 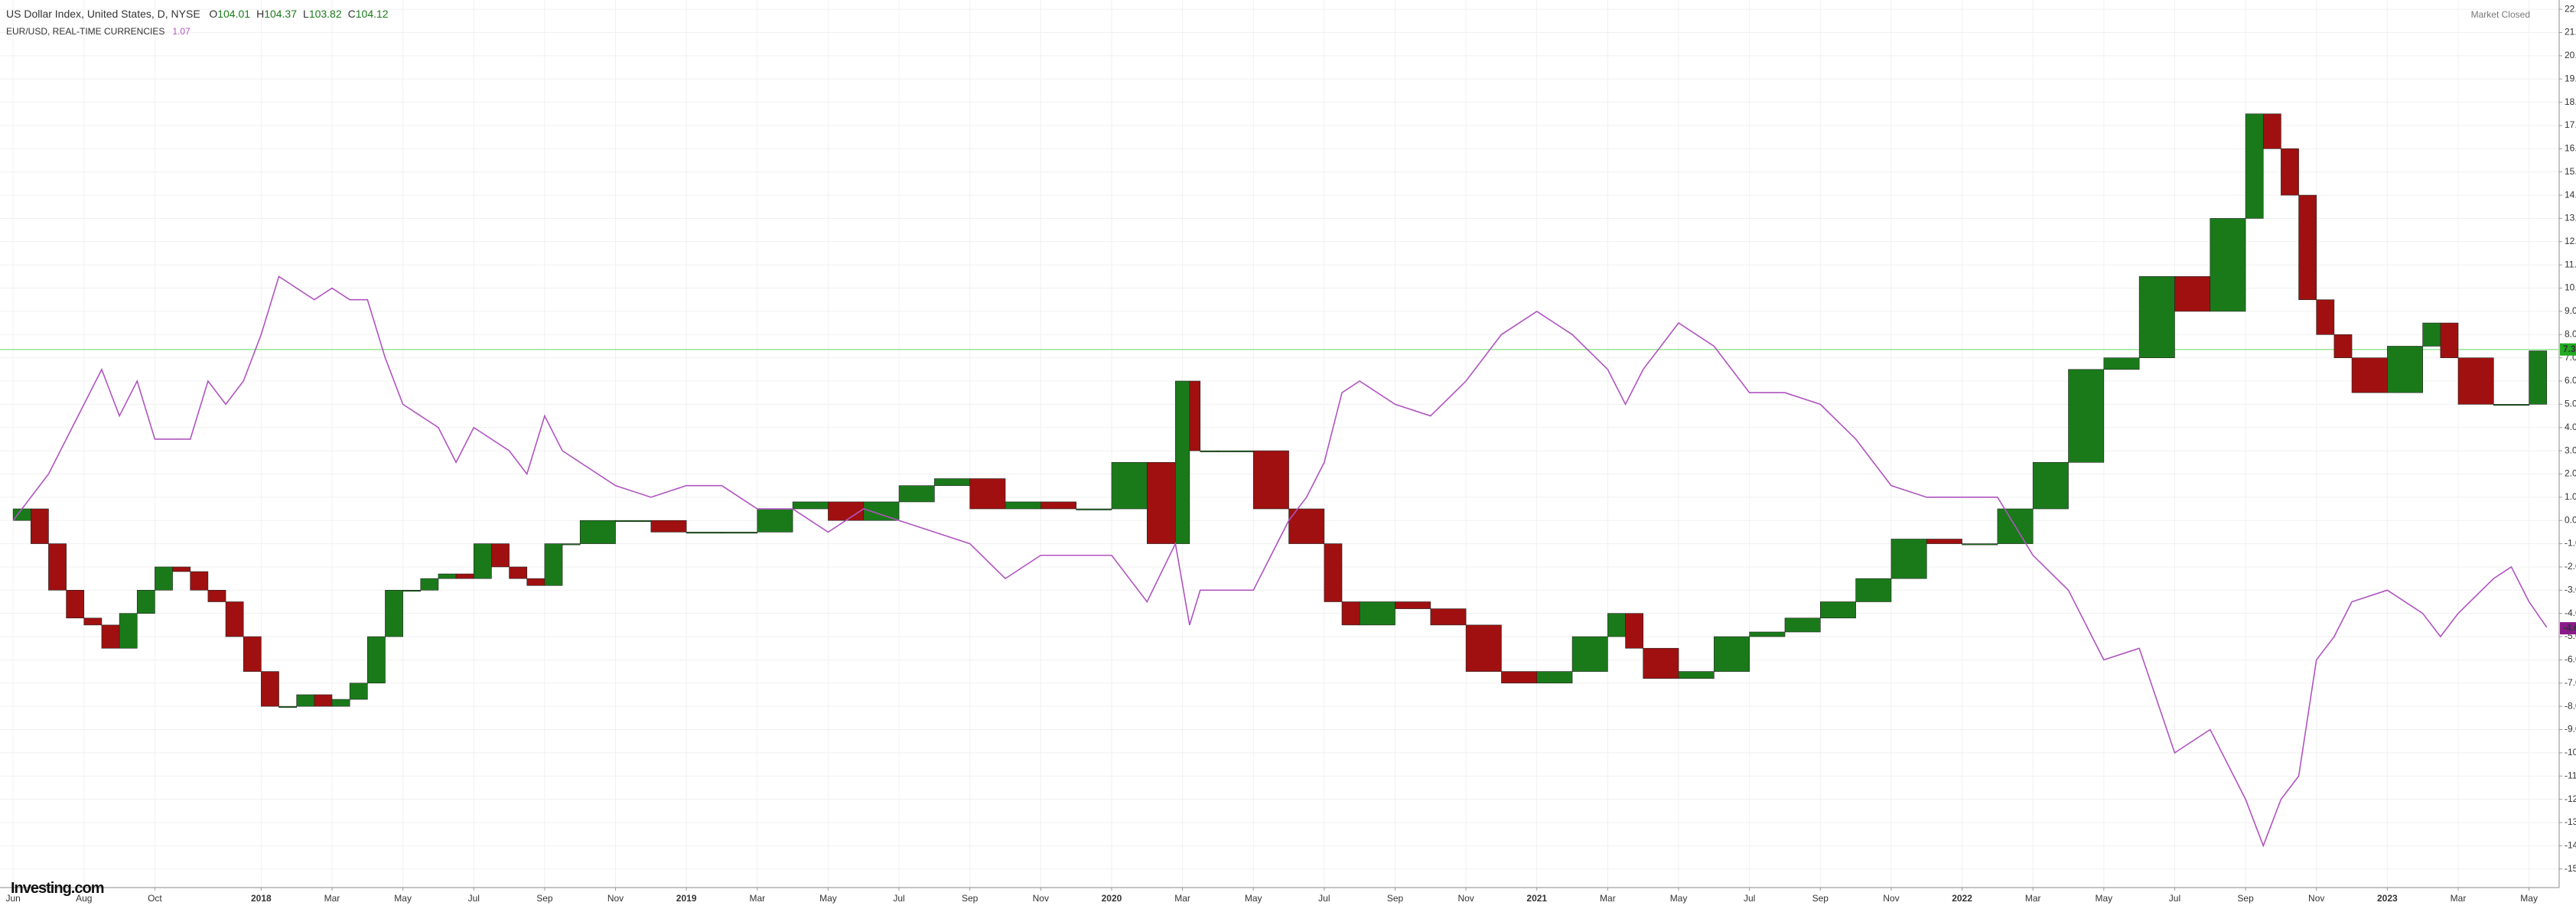 What do you see at coordinates (2571, 427) in the screenshot?
I see `y-tick-label: 4.00%` at bounding box center [2571, 427].